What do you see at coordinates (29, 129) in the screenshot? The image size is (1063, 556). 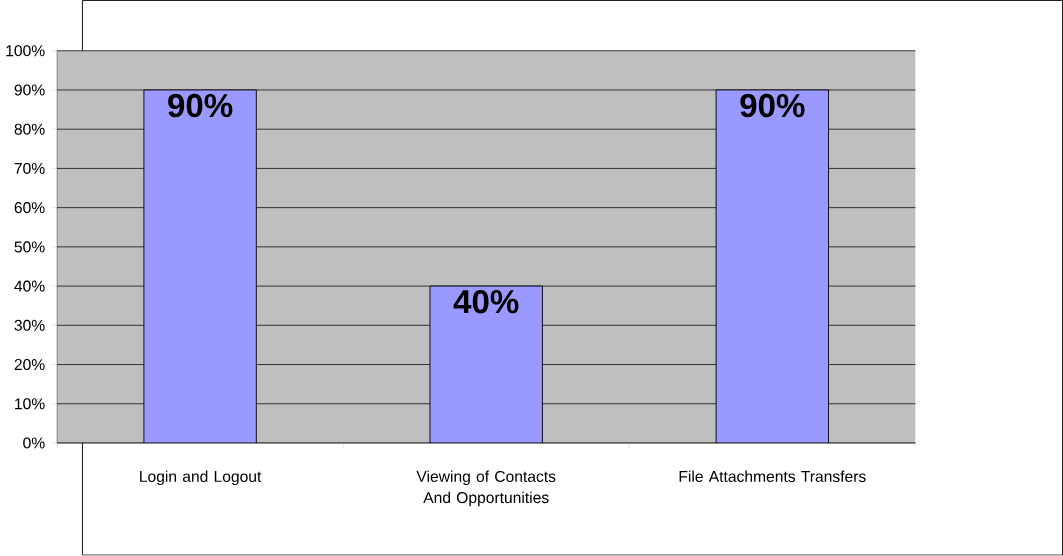 I see `y-tick-label: 80%` at bounding box center [29, 129].